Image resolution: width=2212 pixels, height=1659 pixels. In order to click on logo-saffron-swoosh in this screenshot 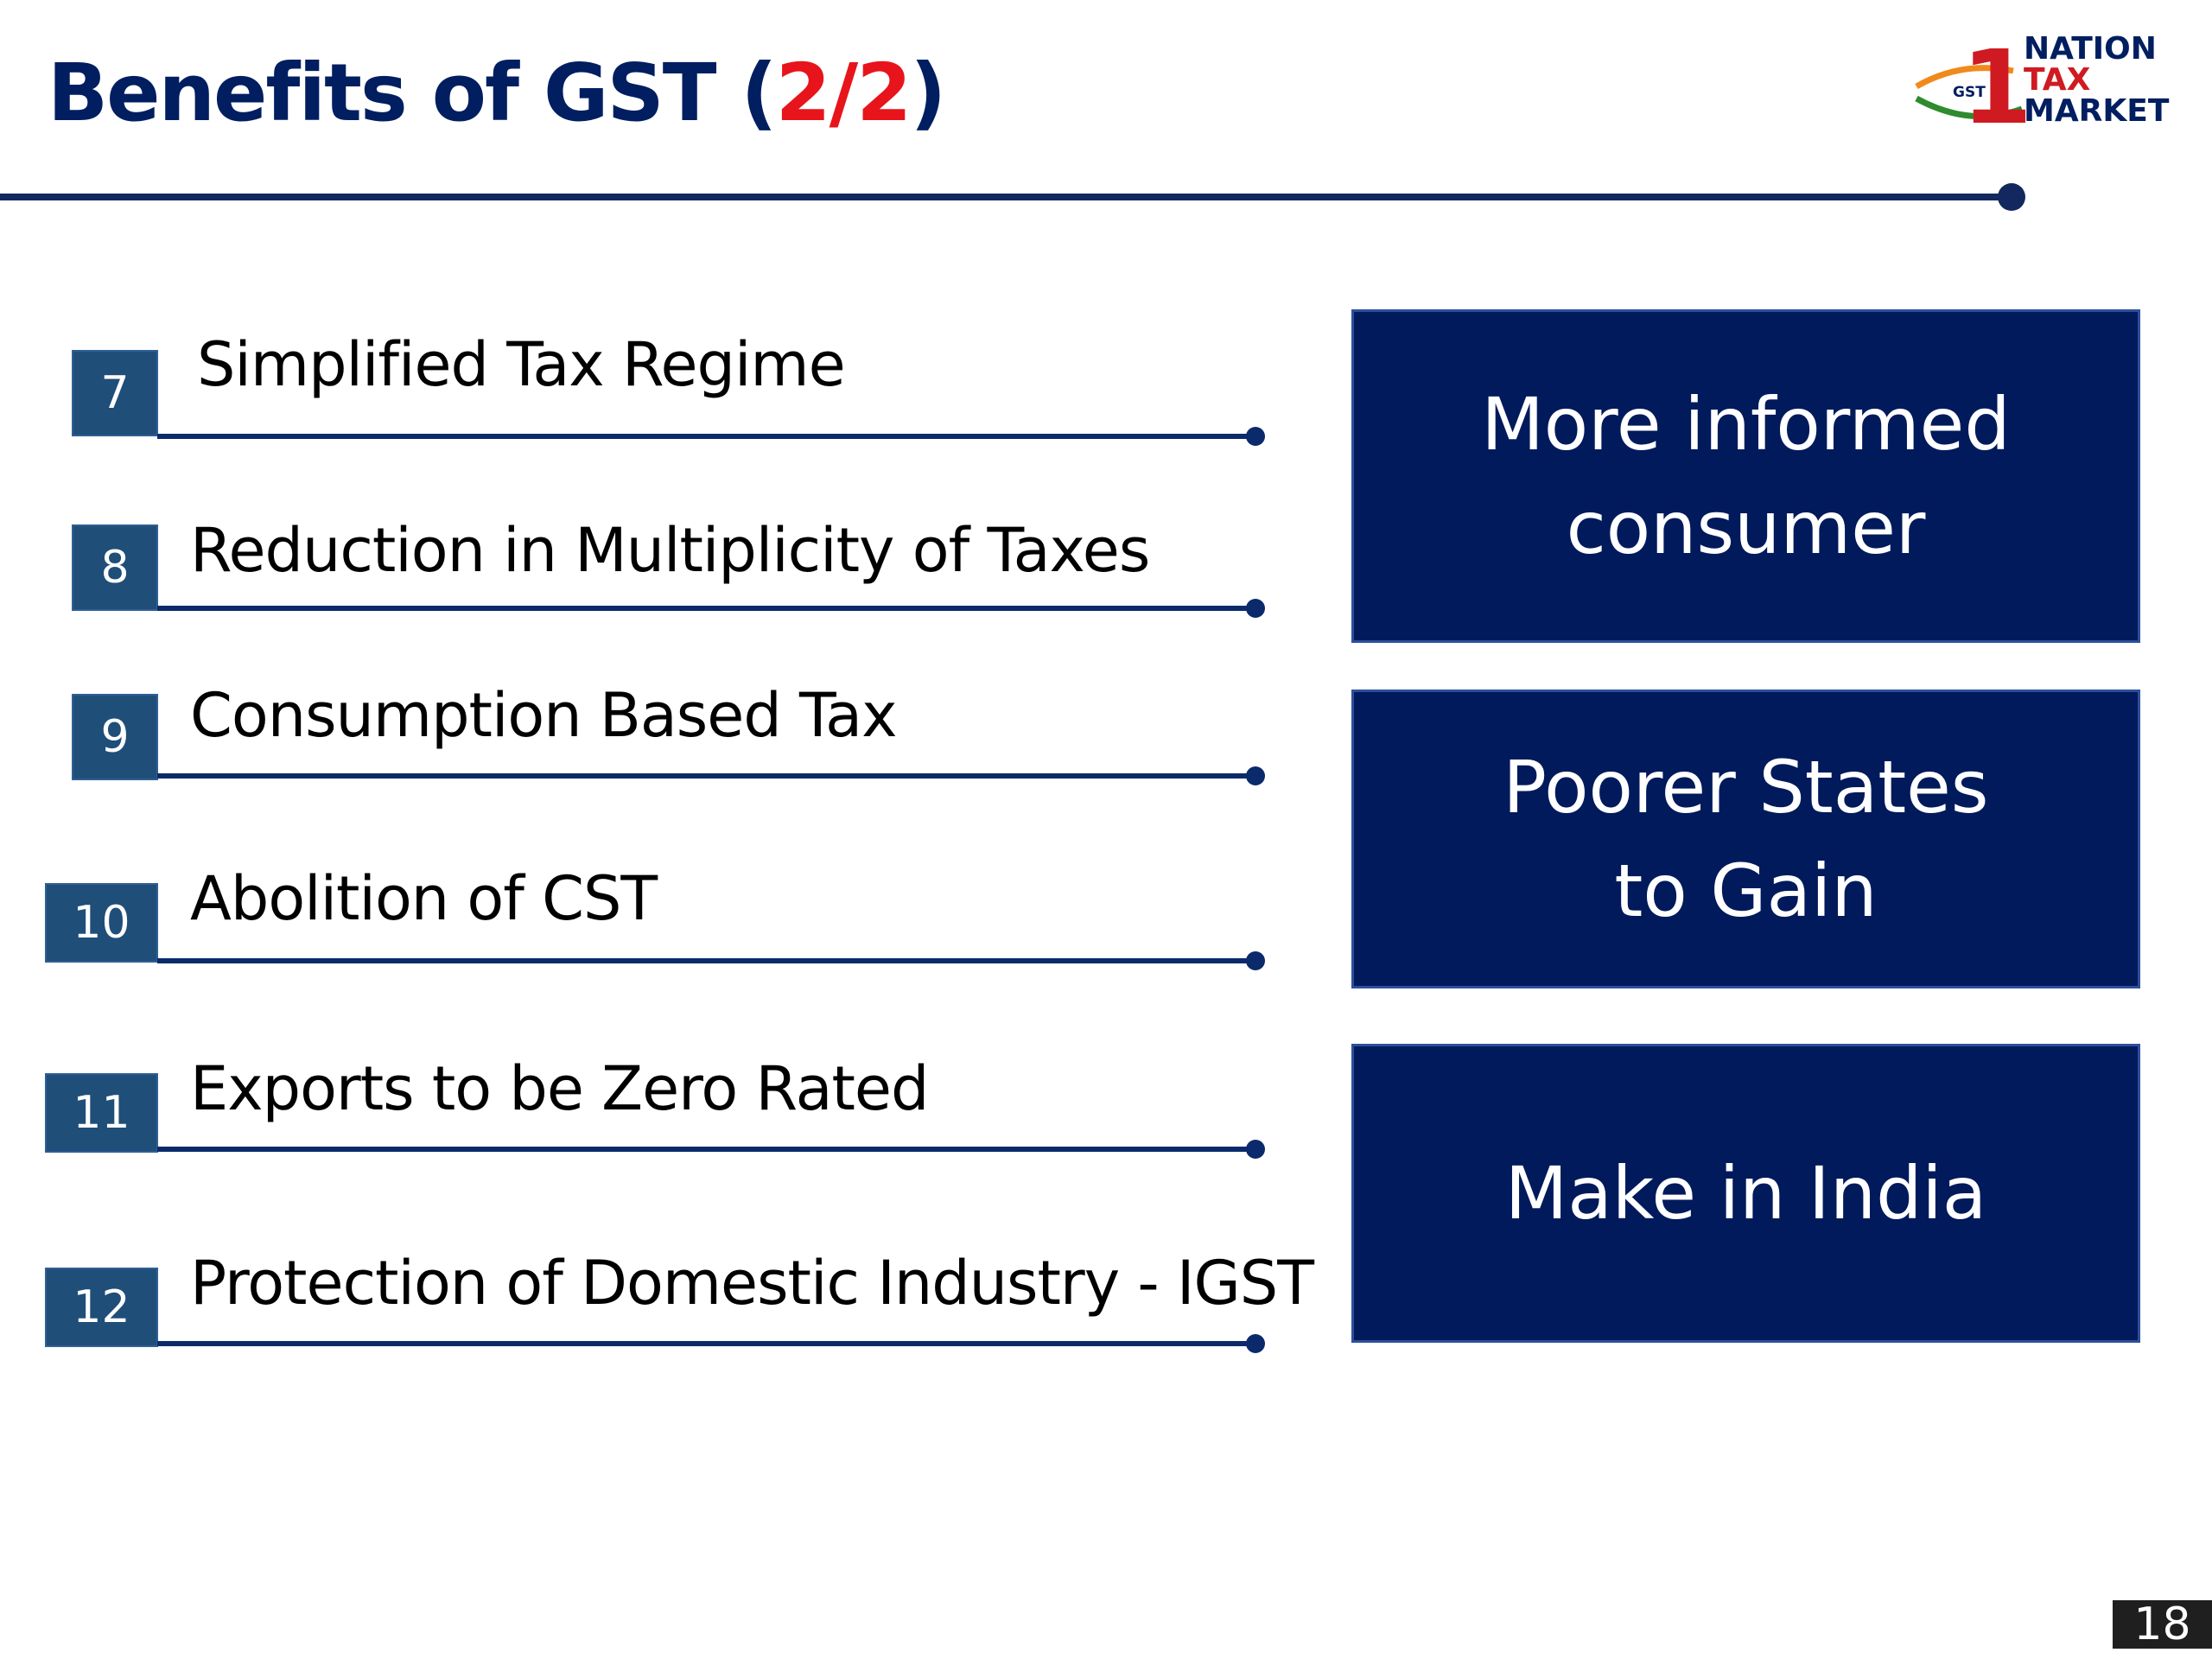, I will do `click(1964, 77)`.